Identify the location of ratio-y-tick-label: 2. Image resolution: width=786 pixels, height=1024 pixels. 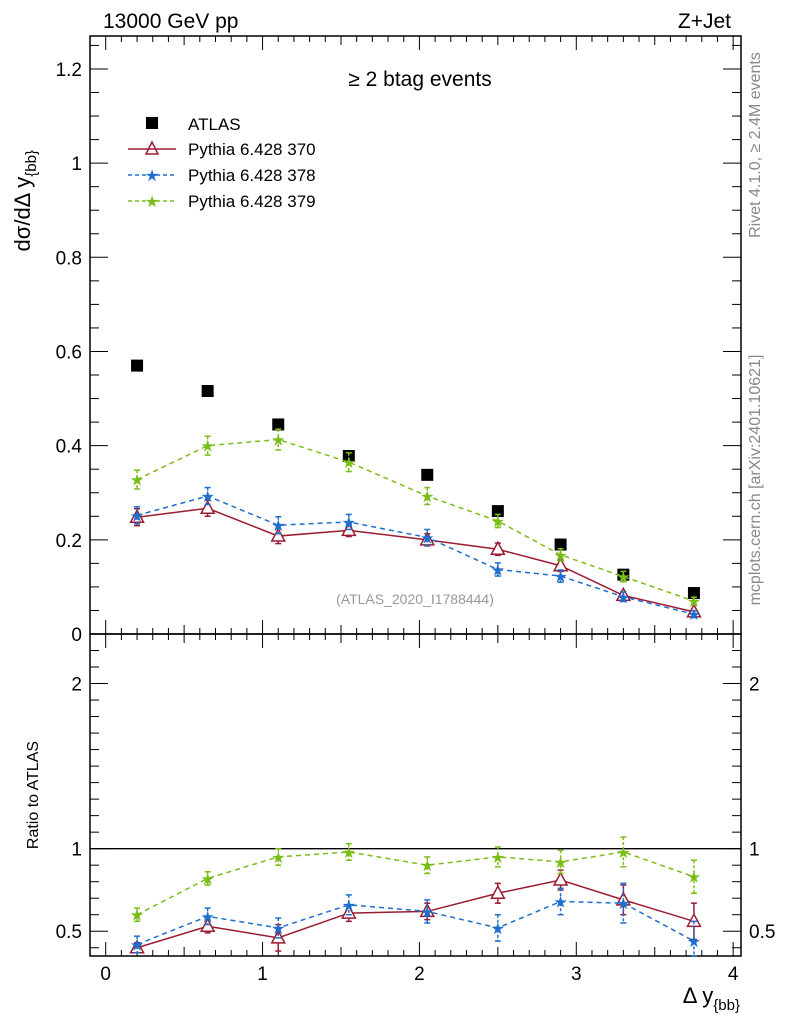
(76, 685).